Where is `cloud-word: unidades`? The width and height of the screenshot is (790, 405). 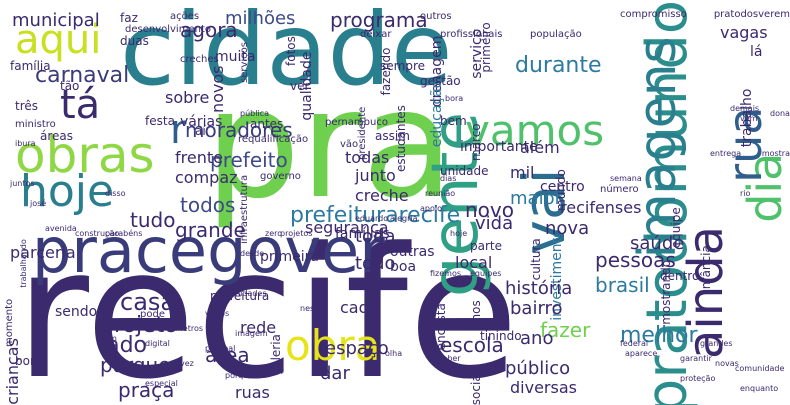
cloud-word: unidades is located at coordinates (248, 293).